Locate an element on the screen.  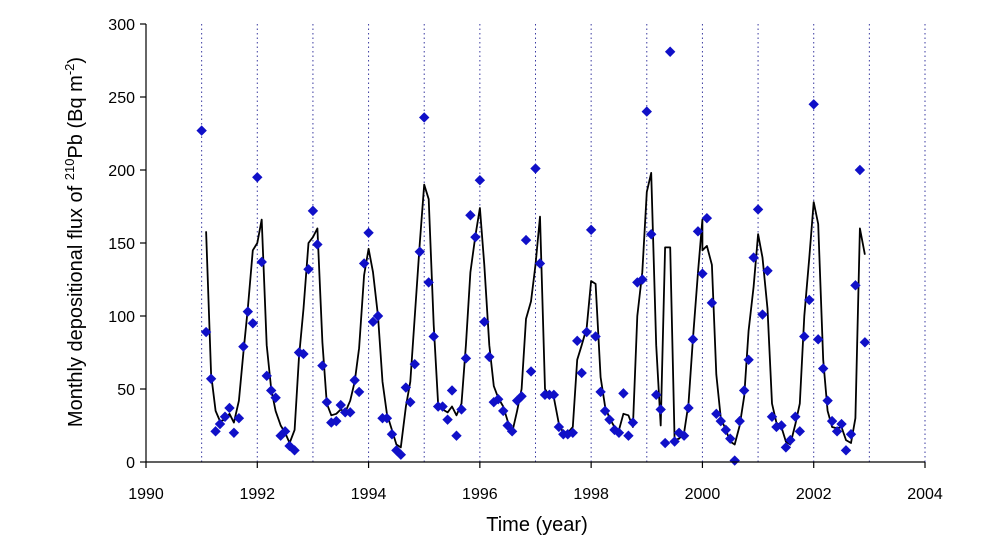
y-tick-label-0: 0 is located at coordinates (130, 463).